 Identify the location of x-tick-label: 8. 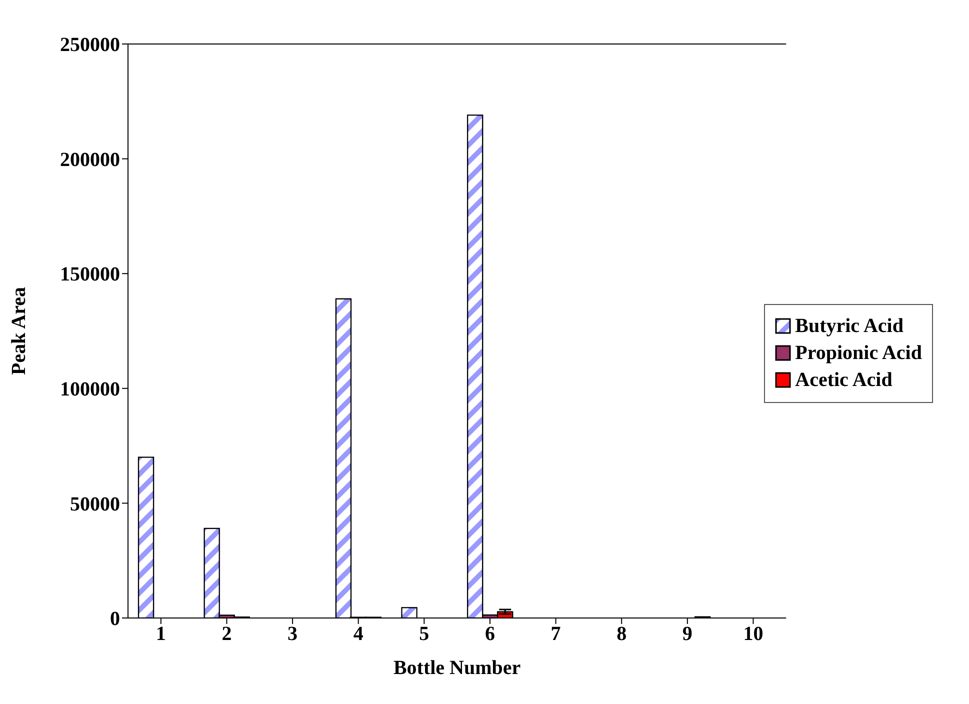
(621, 634).